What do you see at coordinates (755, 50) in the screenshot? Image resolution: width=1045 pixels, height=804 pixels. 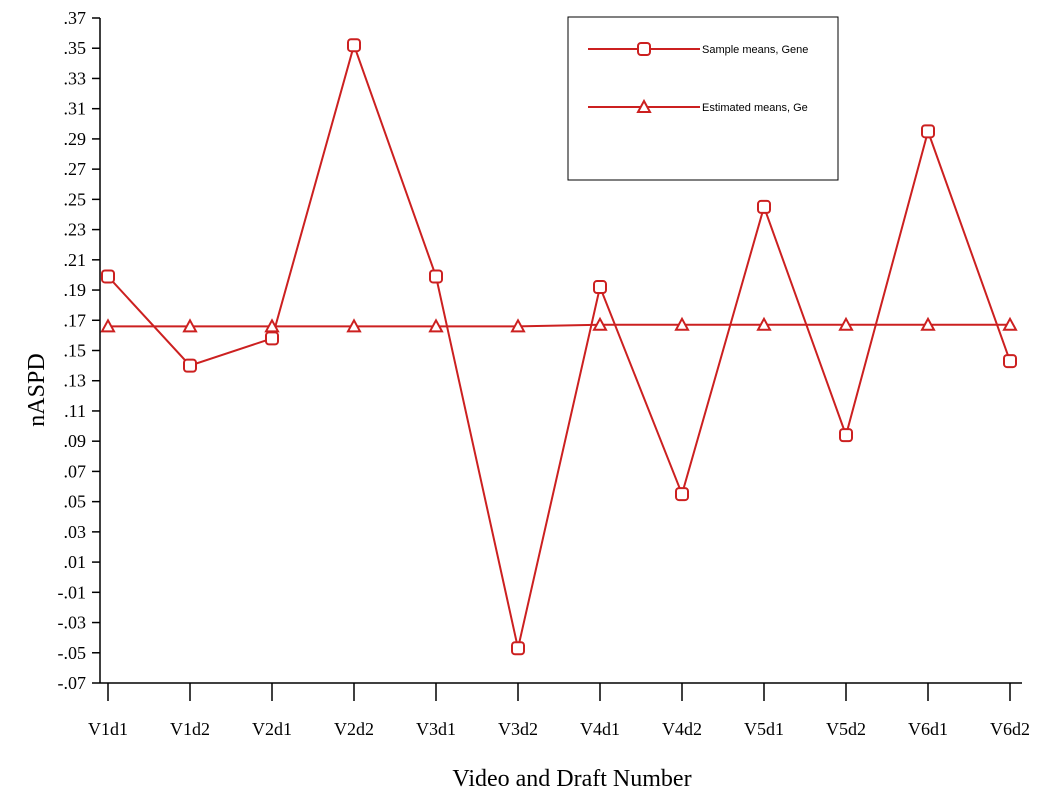 I see `legend-label-sample: Sample means, Gene` at bounding box center [755, 50].